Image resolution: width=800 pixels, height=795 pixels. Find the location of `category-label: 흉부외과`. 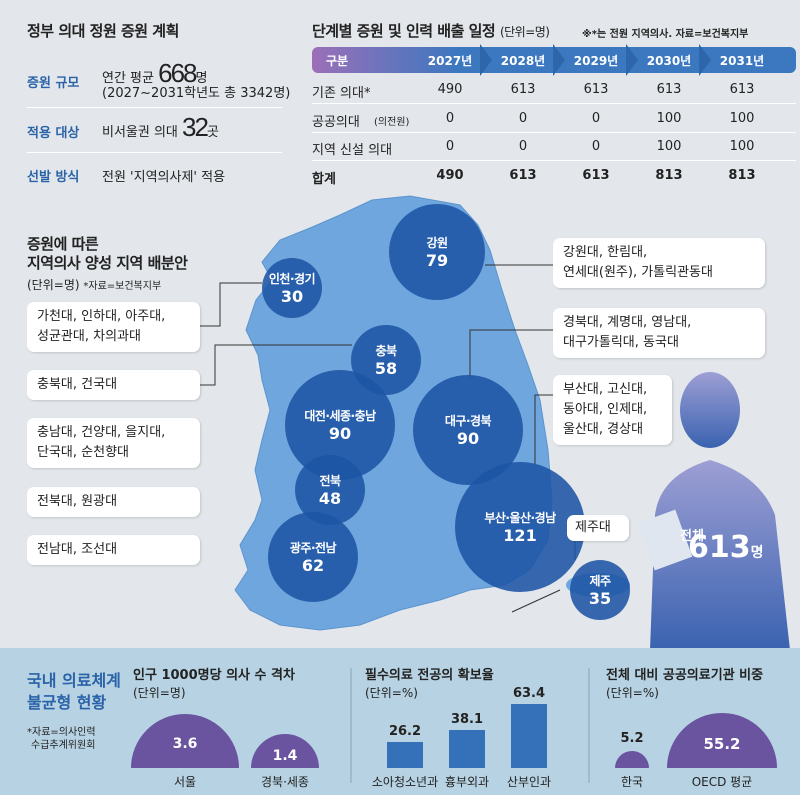

category-label: 흉부외과 is located at coordinates (467, 782).